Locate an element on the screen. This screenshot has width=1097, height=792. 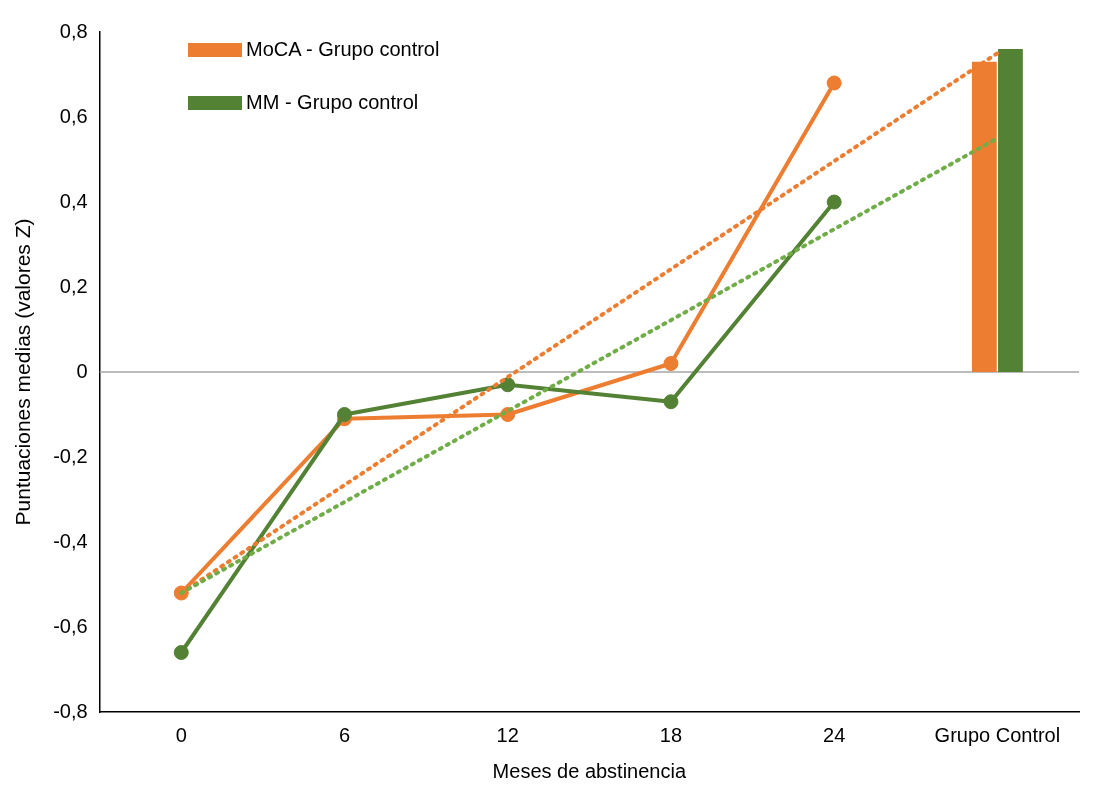
y-axis-title: Puntuaciones medias (valores Z) is located at coordinates (23, 372).